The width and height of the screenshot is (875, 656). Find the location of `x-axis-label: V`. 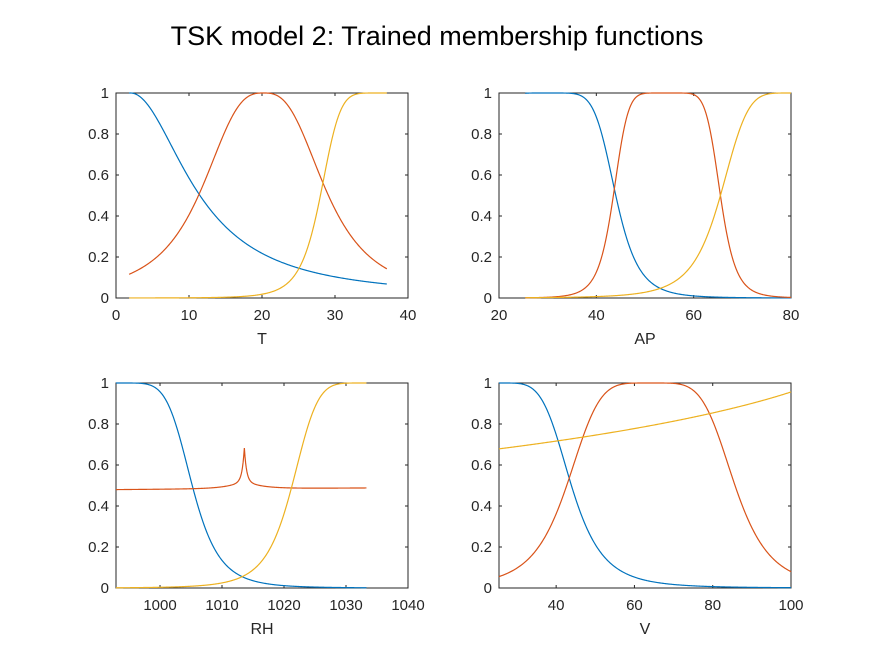

x-axis-label: V is located at coordinates (645, 629).